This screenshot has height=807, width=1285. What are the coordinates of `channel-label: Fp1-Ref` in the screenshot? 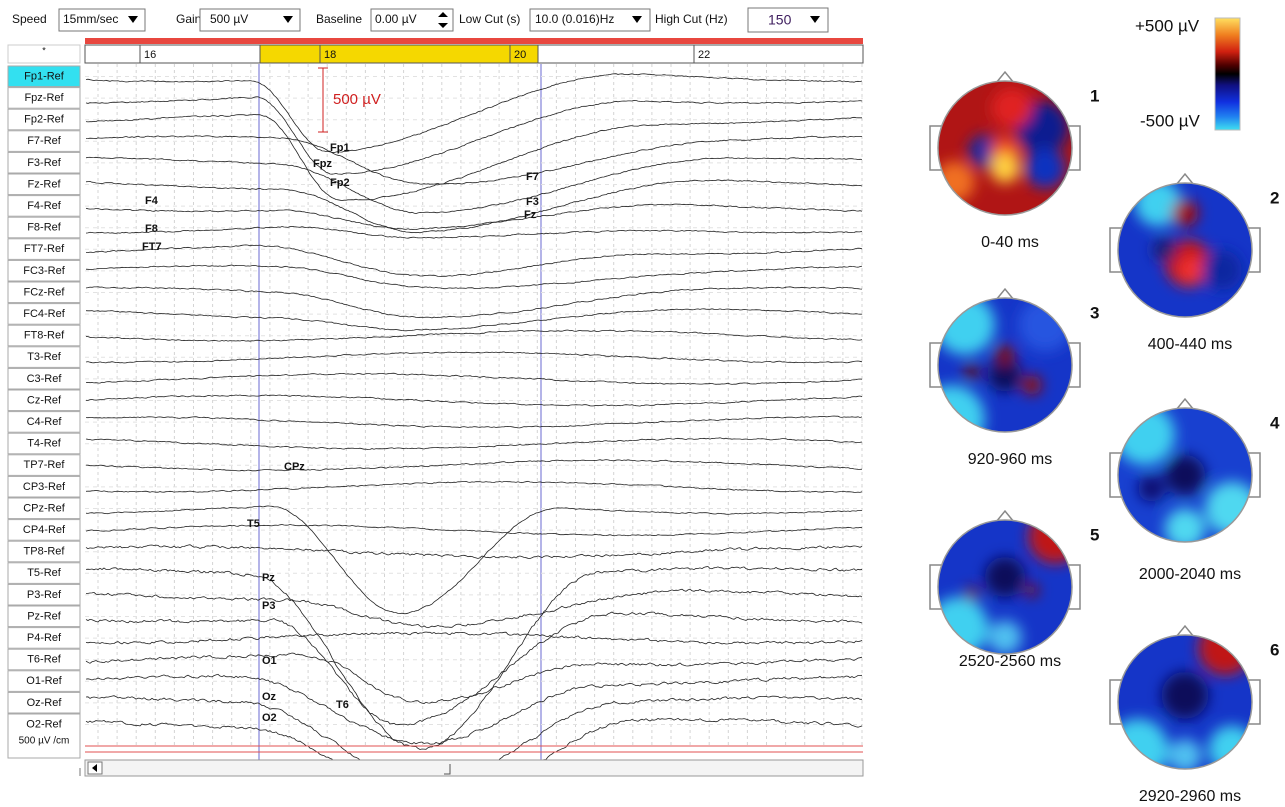 It's located at (44, 76).